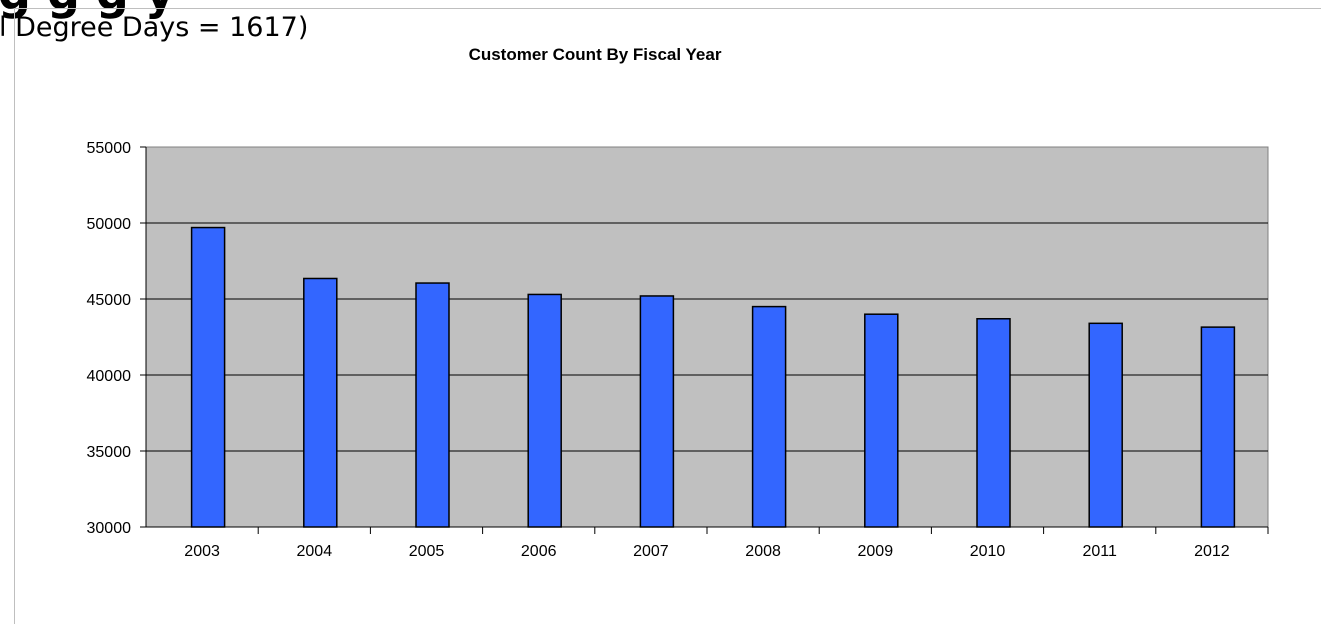 The width and height of the screenshot is (1321, 624). Describe the element at coordinates (595, 54) in the screenshot. I see `chart-title: Customer Count By Fiscal Year` at that location.